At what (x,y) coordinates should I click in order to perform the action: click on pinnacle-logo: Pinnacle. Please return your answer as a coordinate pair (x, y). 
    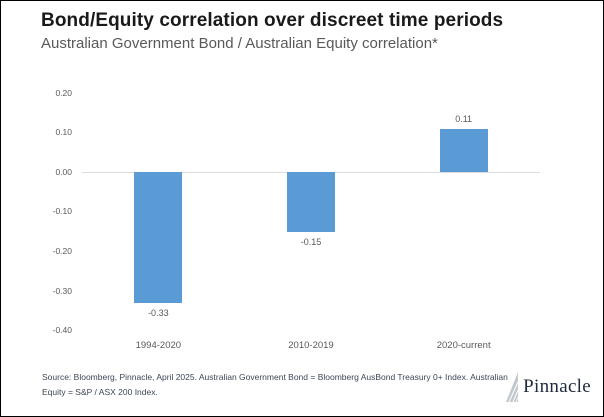
    Looking at the image, I should click on (548, 387).